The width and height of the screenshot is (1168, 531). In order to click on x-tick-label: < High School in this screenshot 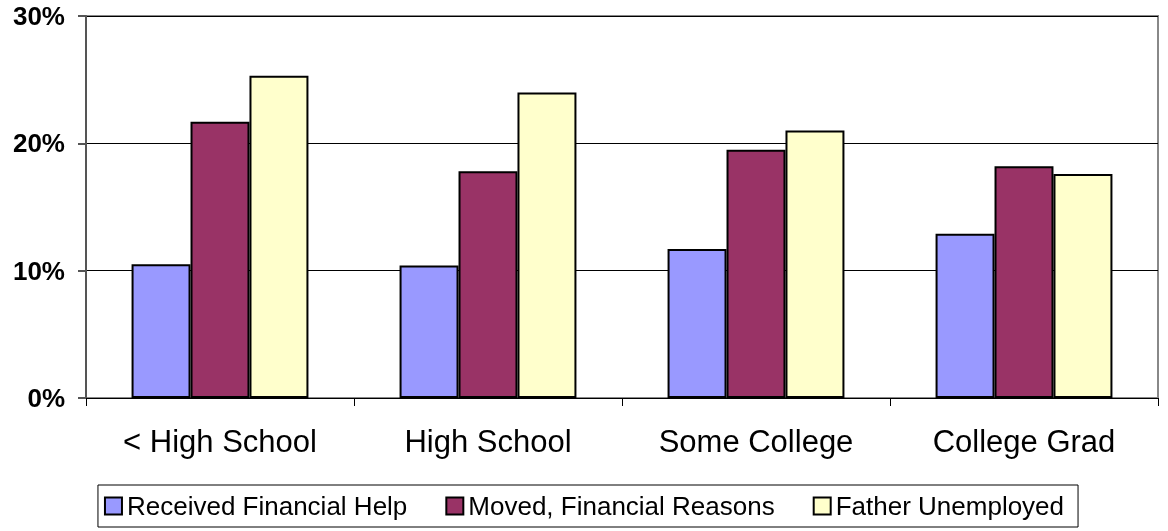, I will do `click(220, 441)`.